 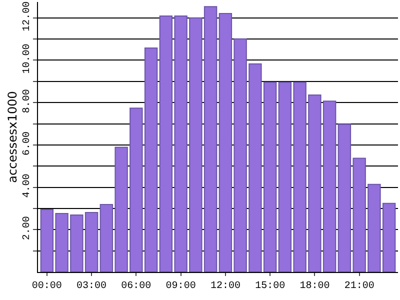 What do you see at coordinates (27, 16) in the screenshot?
I see `y-tick-label: 12.00` at bounding box center [27, 16].